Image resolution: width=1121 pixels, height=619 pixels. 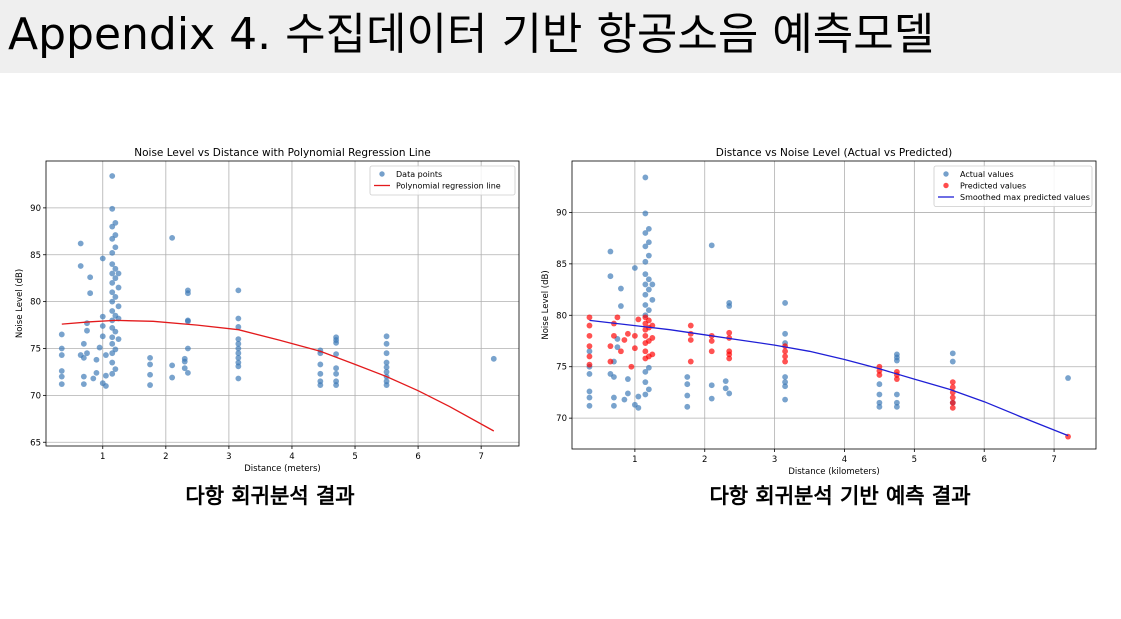 What do you see at coordinates (561, 316) in the screenshot?
I see `right-chart-ytick-label: 80` at bounding box center [561, 316].